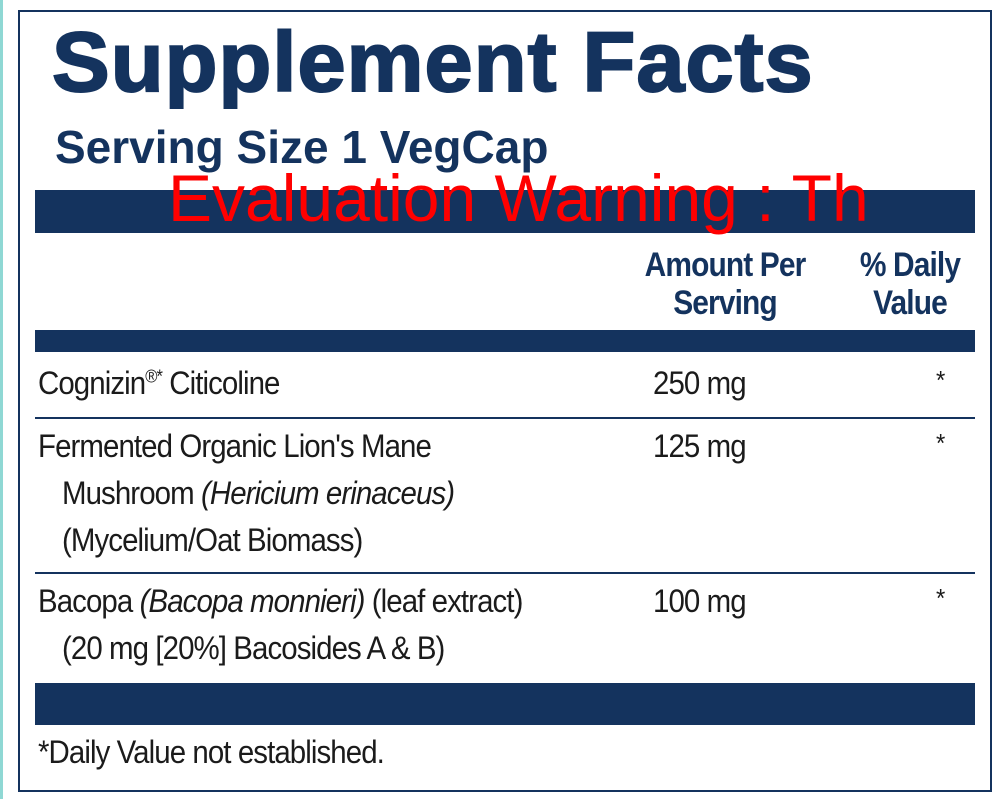 The width and height of the screenshot is (1000, 799). Describe the element at coordinates (725, 265) in the screenshot. I see `column-header-line: Amount Per` at that location.